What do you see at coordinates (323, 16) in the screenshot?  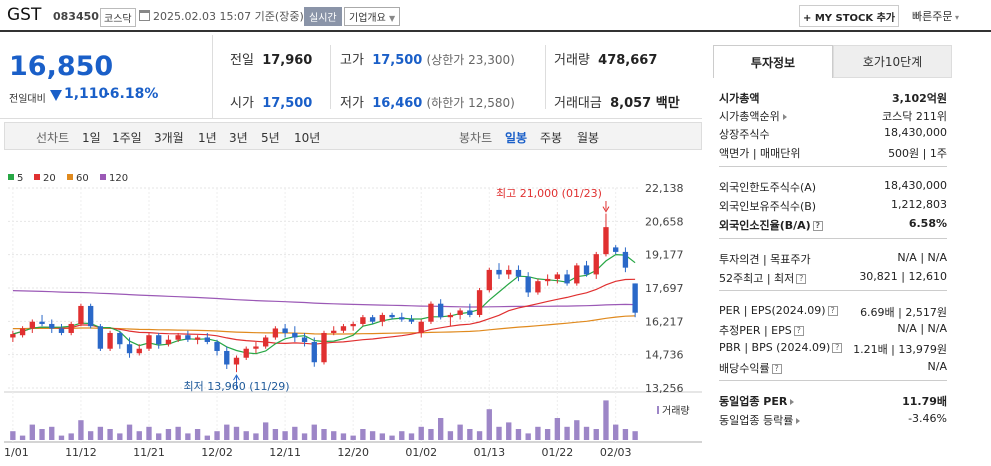 I see `realtime-button: 실시간` at bounding box center [323, 16].